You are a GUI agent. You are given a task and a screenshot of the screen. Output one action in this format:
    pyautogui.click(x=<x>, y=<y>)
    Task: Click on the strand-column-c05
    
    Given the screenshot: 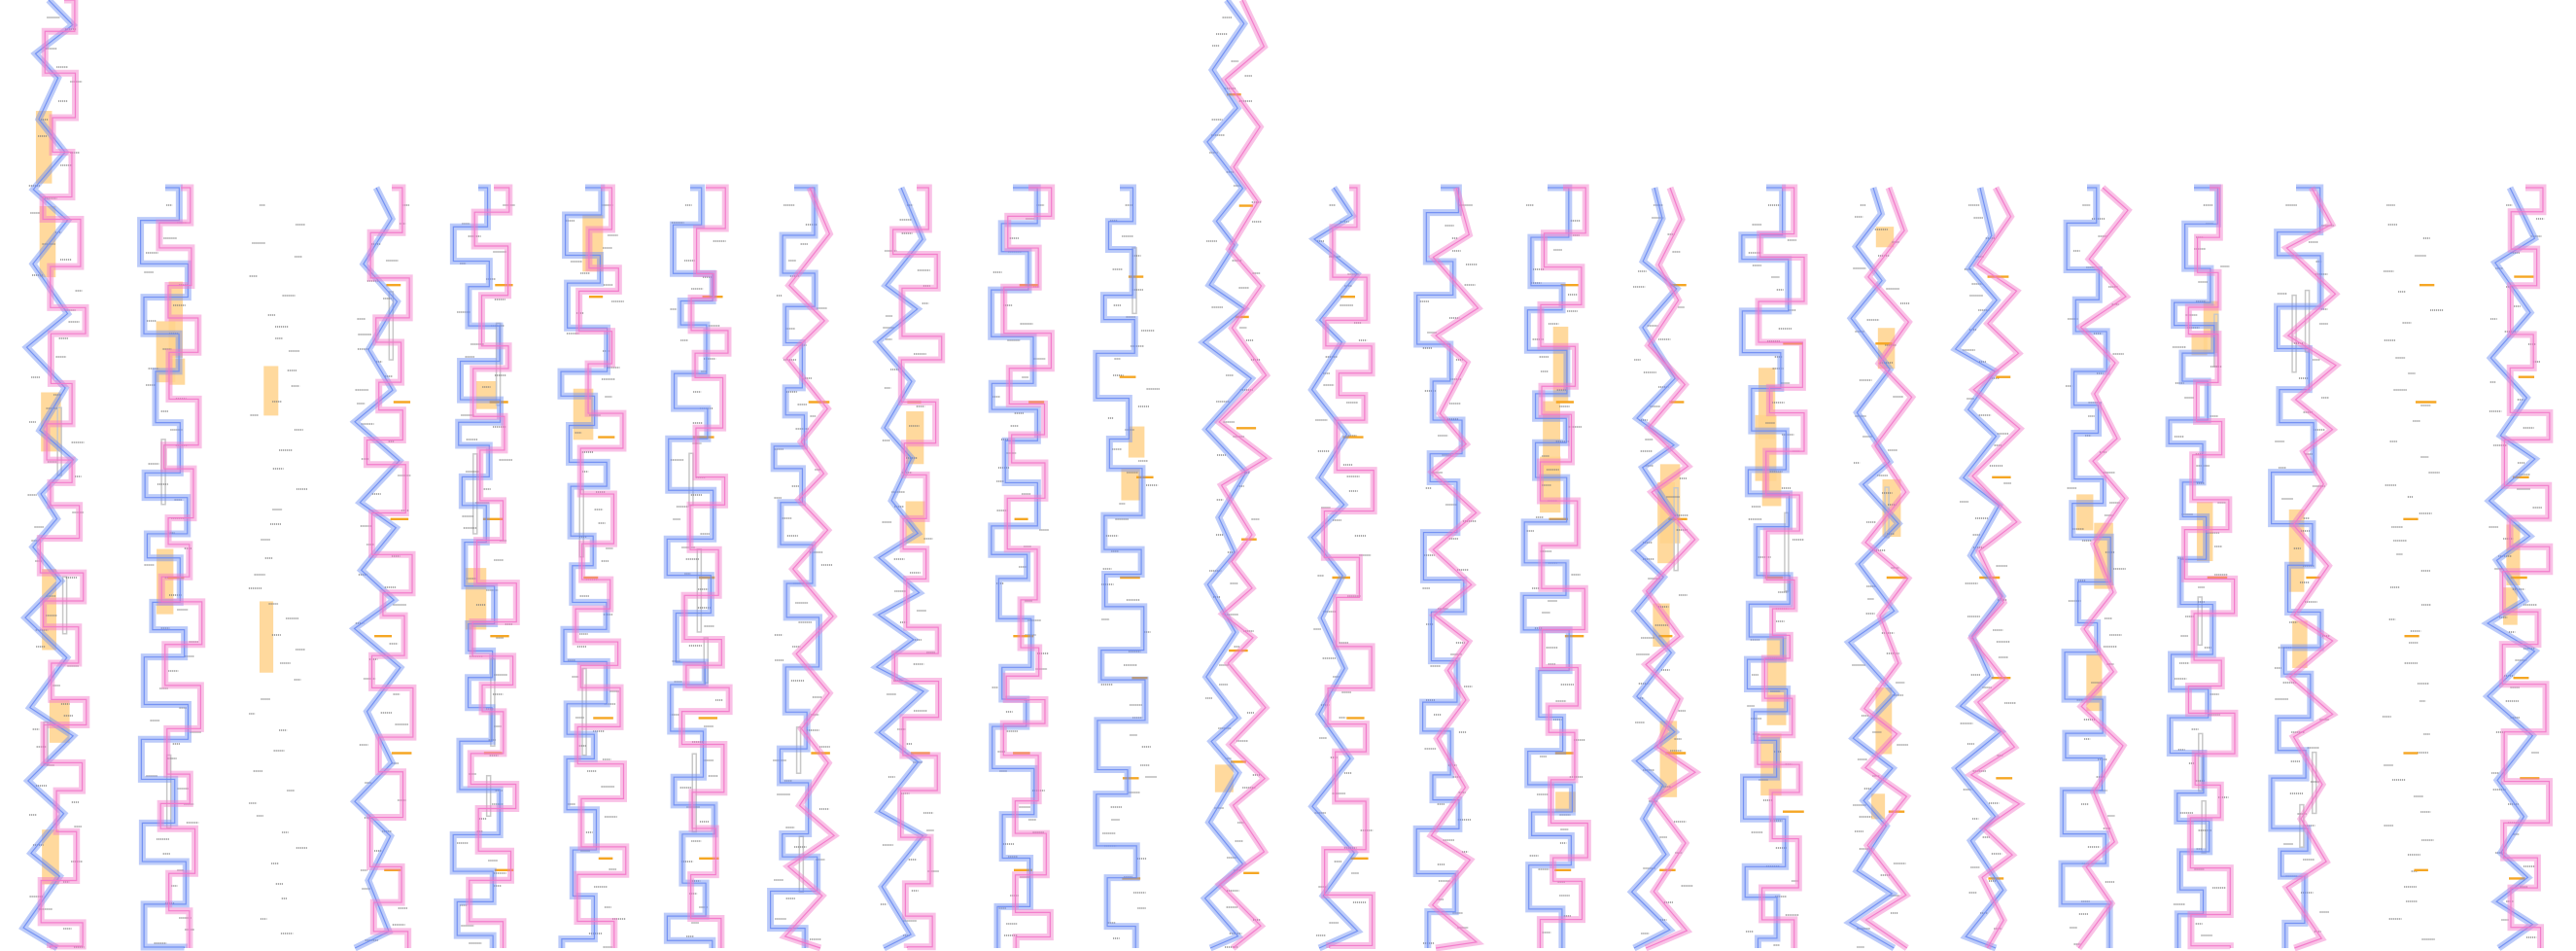 What is the action you would take?
    pyautogui.click(x=484, y=566)
    